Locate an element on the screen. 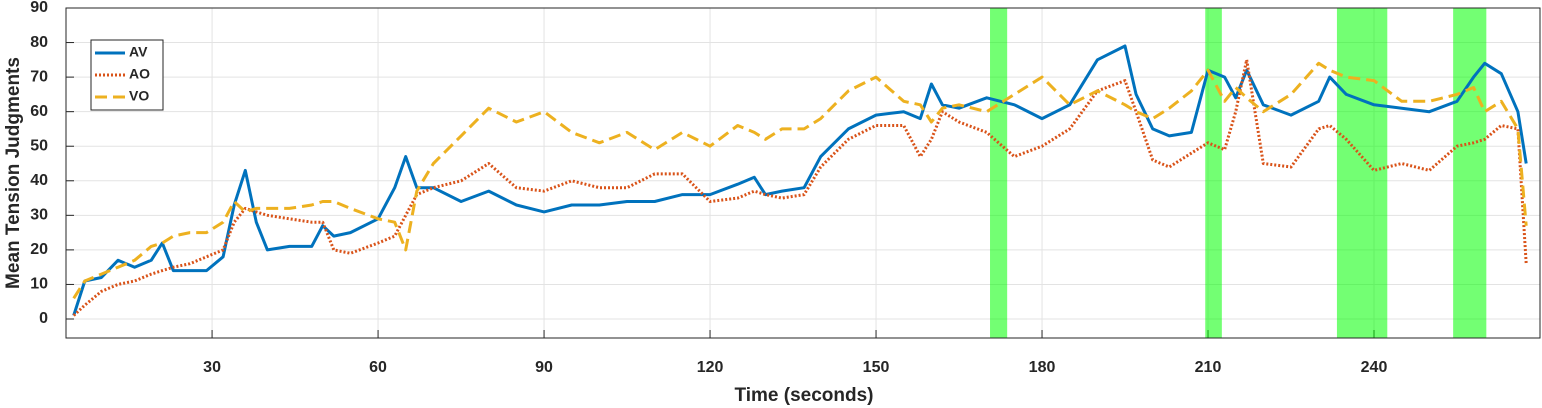  x-tick-label: 30 is located at coordinates (212, 367).